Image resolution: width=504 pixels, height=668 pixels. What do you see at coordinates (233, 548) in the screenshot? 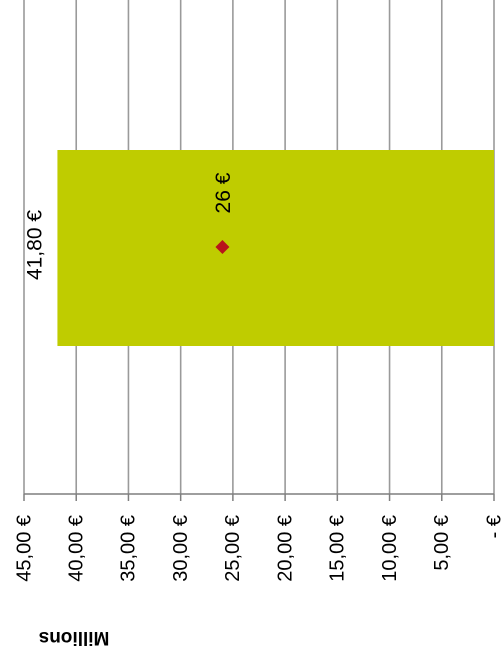
I see `axis-tick-label: 25,00 €` at bounding box center [233, 548].